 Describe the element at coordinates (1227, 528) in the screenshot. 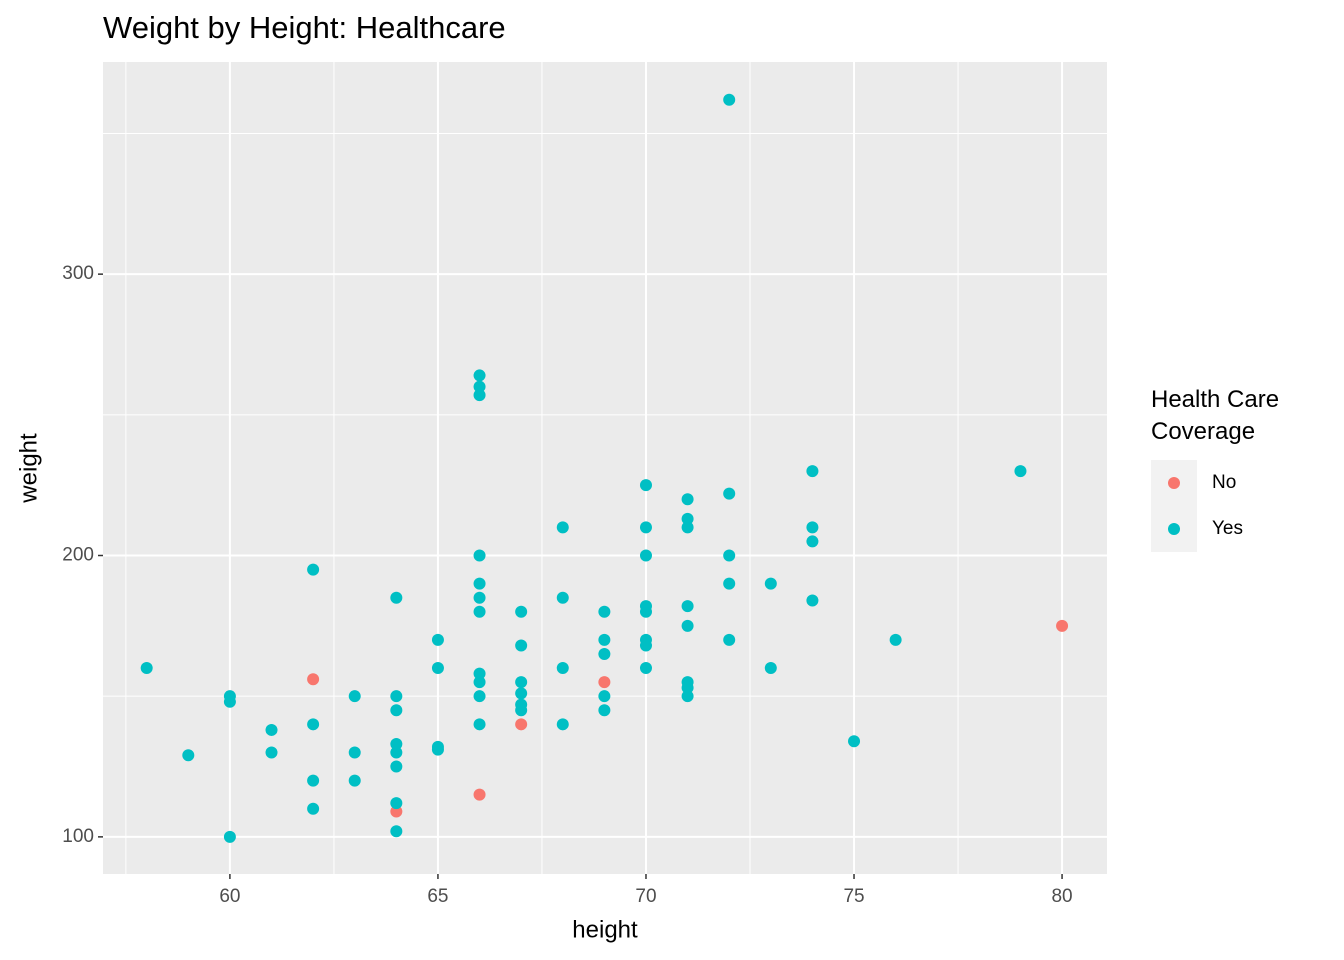

I see `legend-label: Yes` at that location.